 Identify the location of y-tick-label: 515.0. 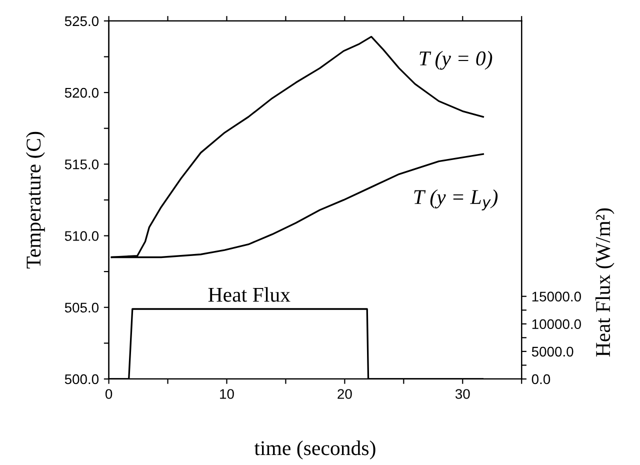
(81, 164).